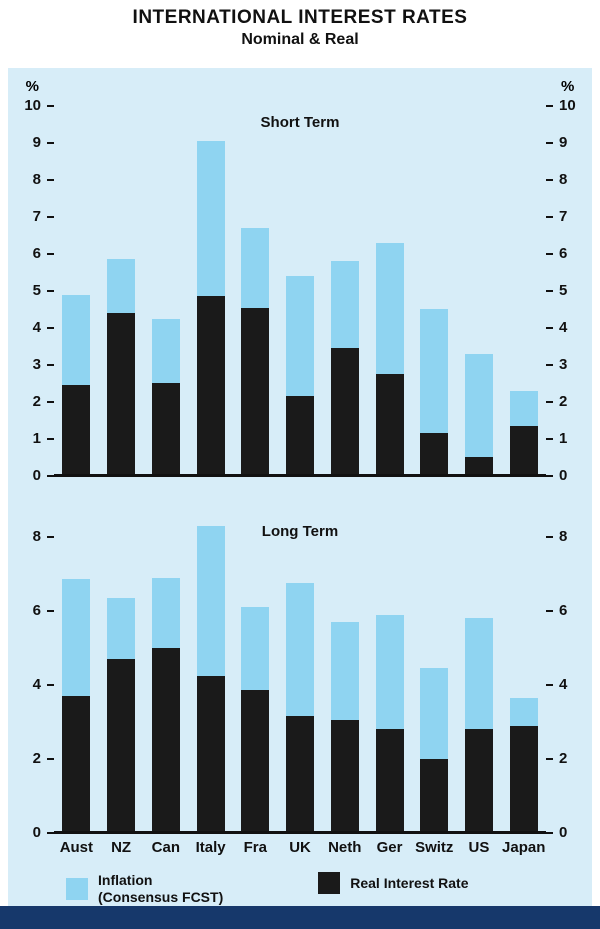 The height and width of the screenshot is (929, 600). I want to click on bar-ger, so click(389, 722).